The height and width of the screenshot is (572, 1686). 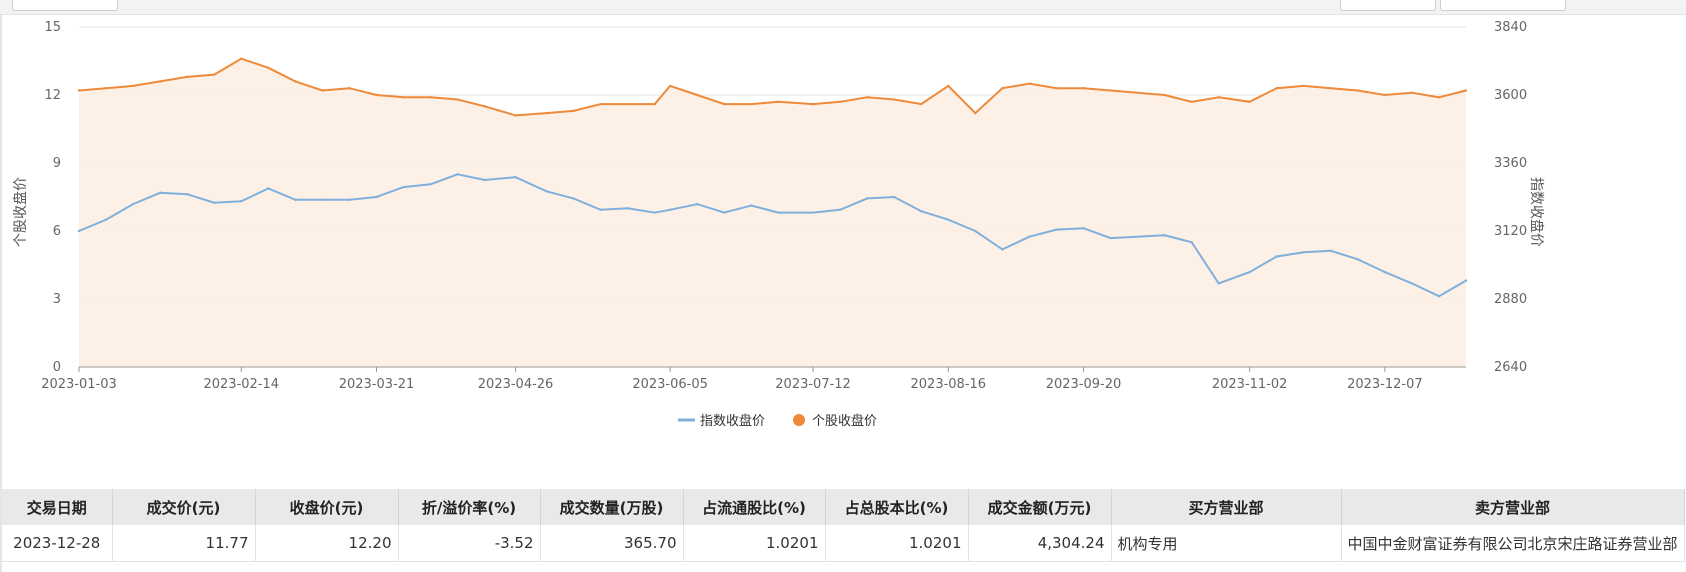 I want to click on col-close-price: 收盘价(元), so click(x=327, y=507).